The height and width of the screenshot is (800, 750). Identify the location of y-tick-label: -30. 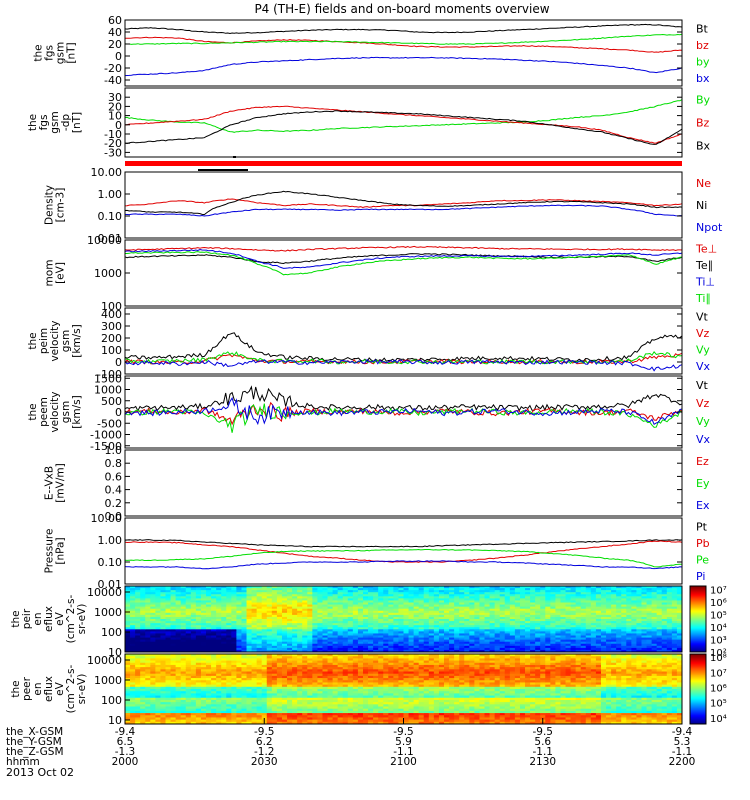
(113, 152).